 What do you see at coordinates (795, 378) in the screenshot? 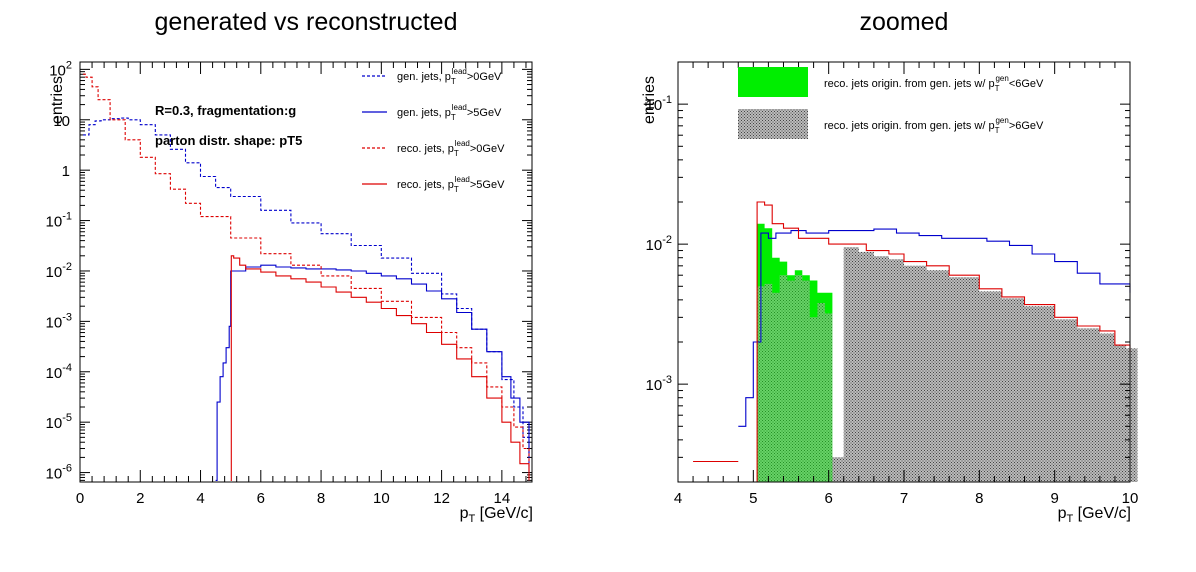
I see `right-overlap-histogram` at bounding box center [795, 378].